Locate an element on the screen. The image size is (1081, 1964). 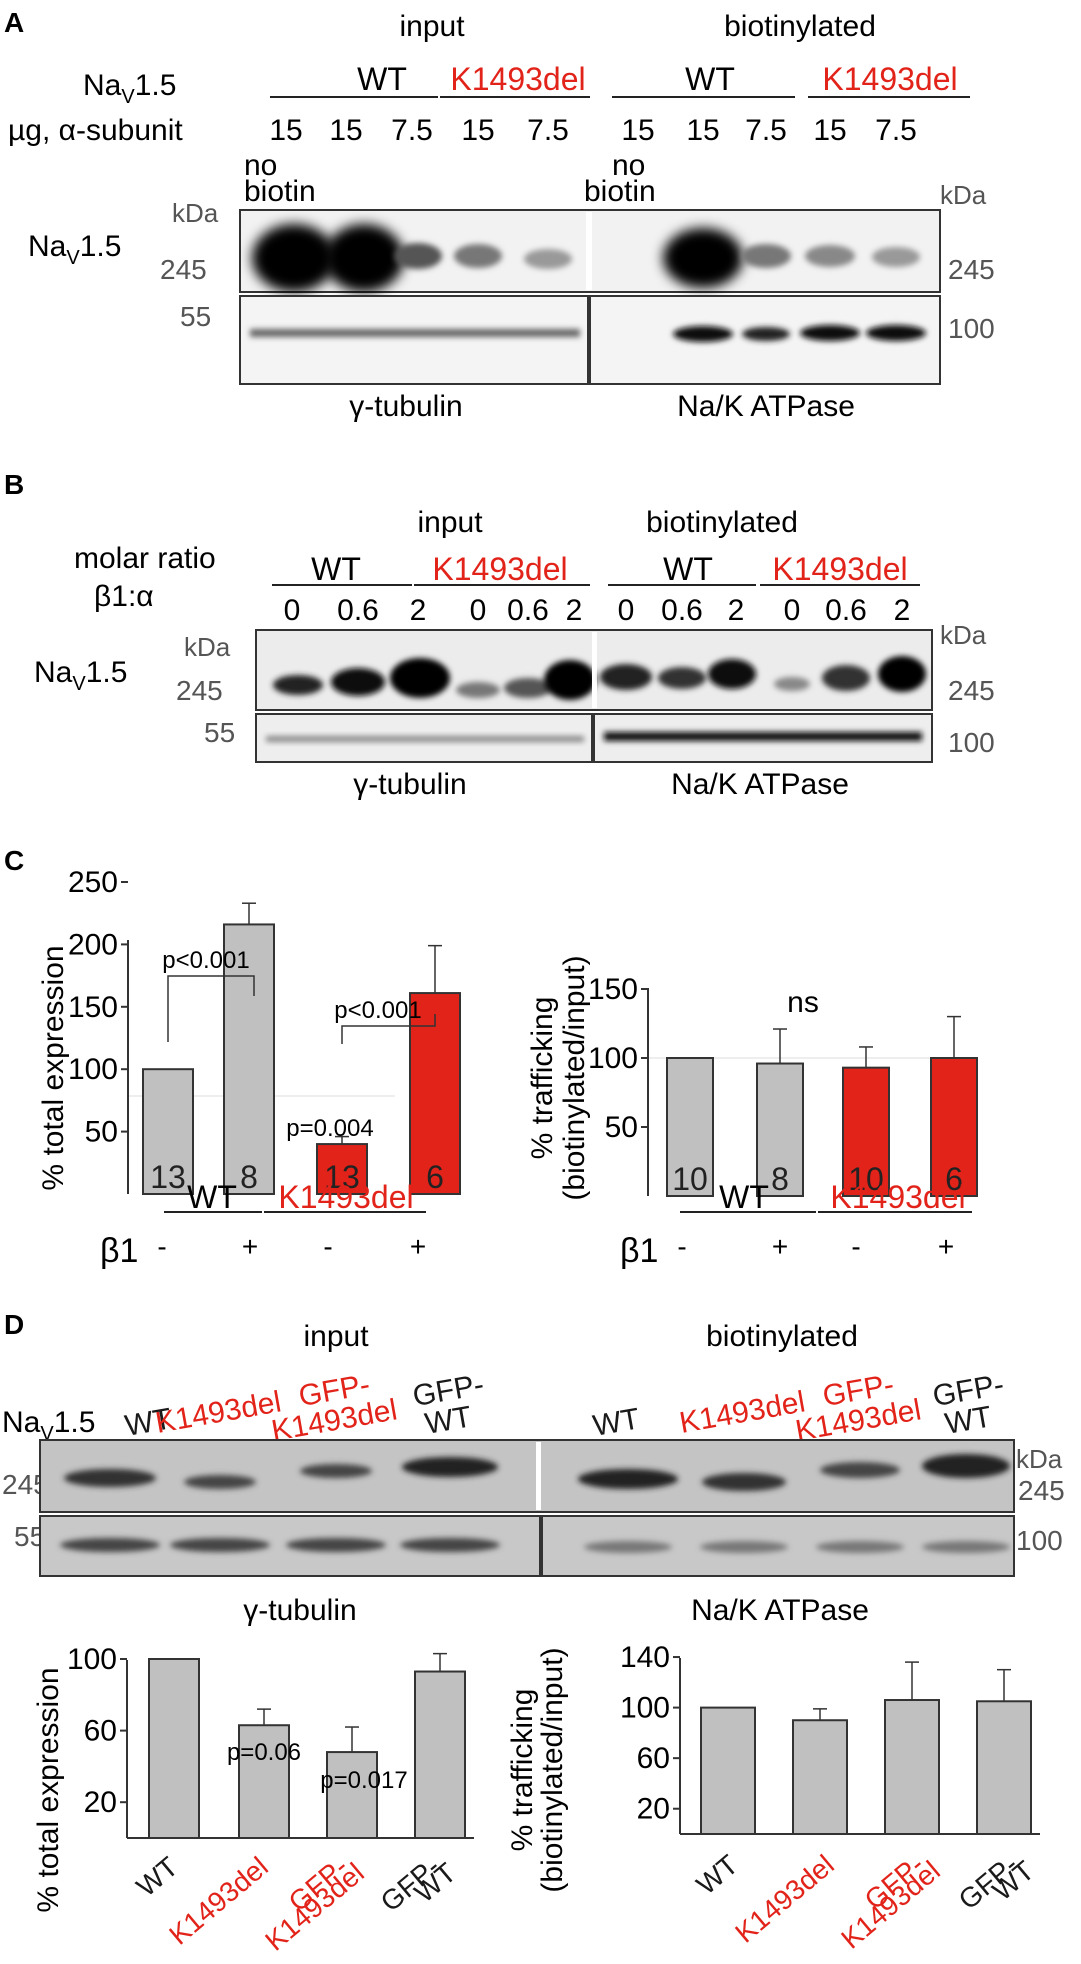
chart-c-right-sign-2: - is located at coordinates (855, 1246).